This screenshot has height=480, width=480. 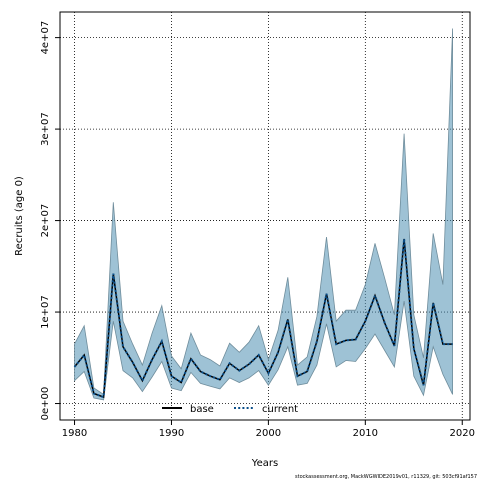 What do you see at coordinates (202, 409) in the screenshot?
I see `legend-label-base: base` at bounding box center [202, 409].